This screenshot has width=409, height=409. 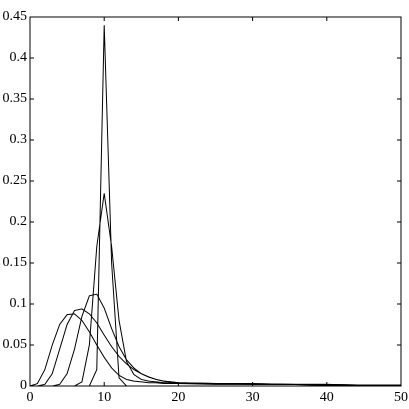 What do you see at coordinates (15, 180) in the screenshot?
I see `y-tick-label: 0.25` at bounding box center [15, 180].